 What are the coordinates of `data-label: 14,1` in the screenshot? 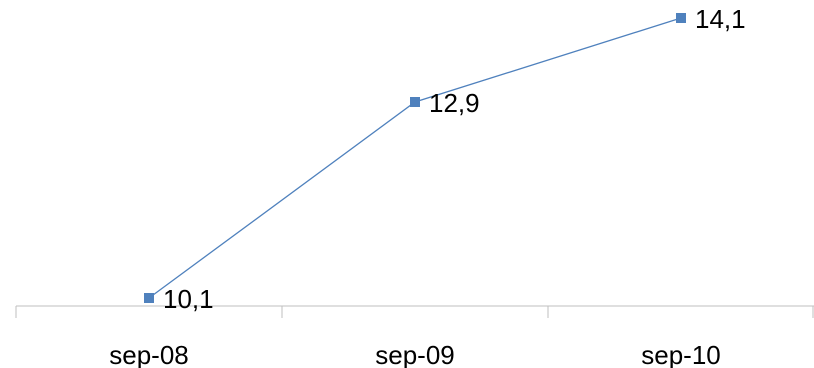 It's located at (720, 19).